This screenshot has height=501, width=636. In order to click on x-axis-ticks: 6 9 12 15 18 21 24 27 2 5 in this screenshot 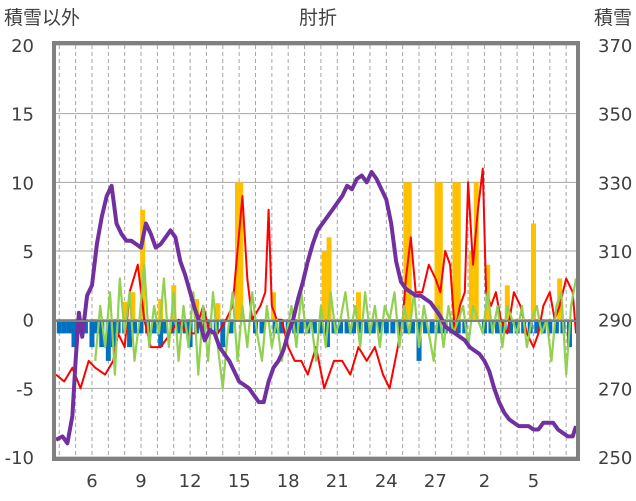, I will do `click(312, 481)`.